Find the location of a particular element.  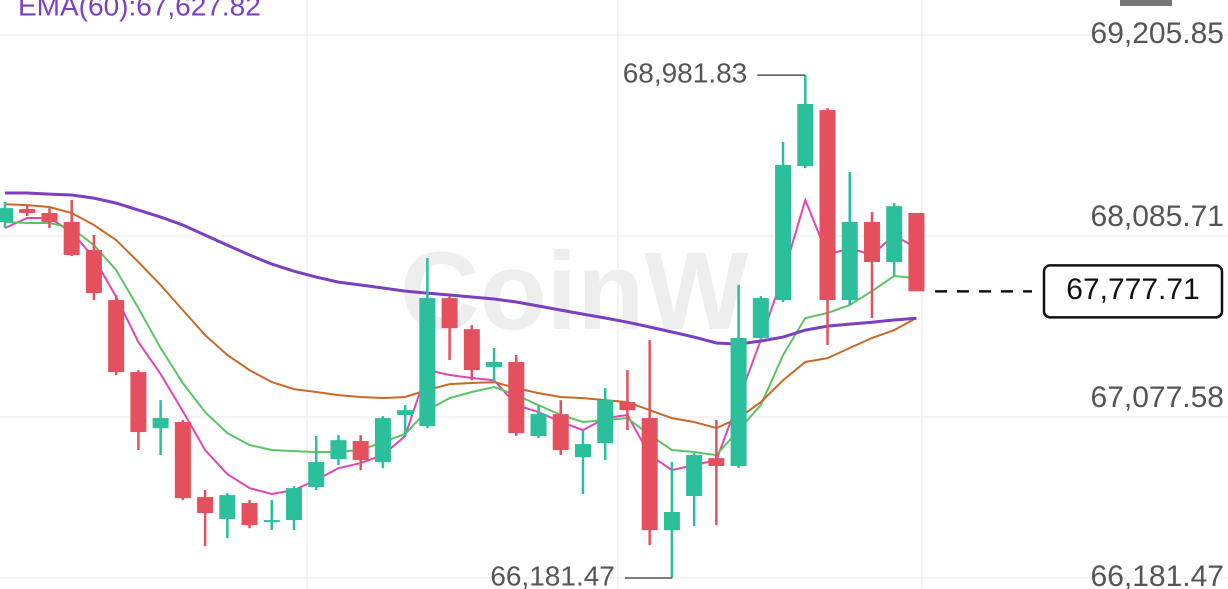

max-label: 68,981.83 is located at coordinates (685, 72).